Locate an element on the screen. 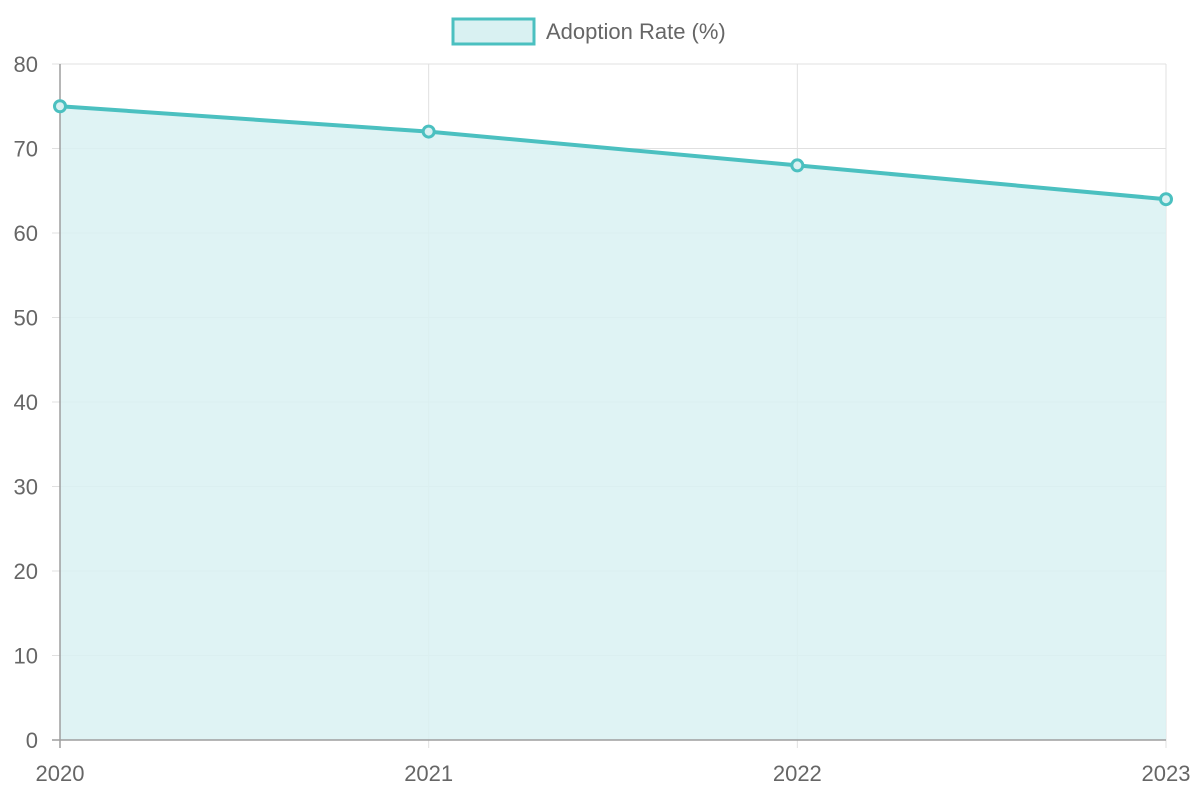 The height and width of the screenshot is (800, 1200). y-tick-label-20: 20 is located at coordinates (26, 571).